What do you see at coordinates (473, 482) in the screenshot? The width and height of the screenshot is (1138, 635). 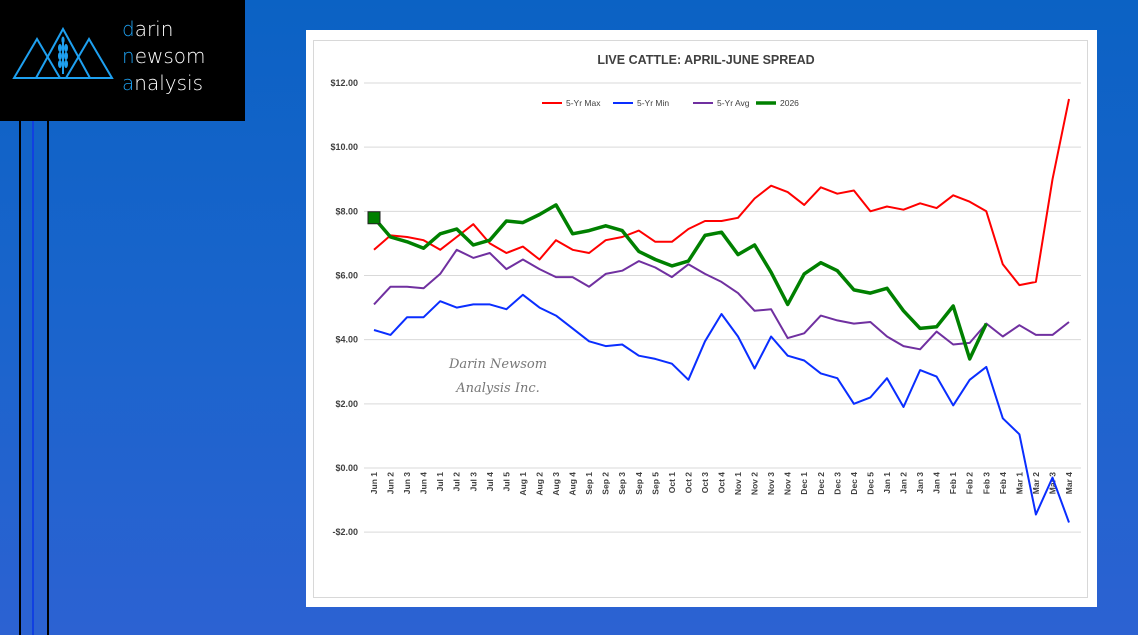 I see `x-tick-label: Jul 3` at bounding box center [473, 482].